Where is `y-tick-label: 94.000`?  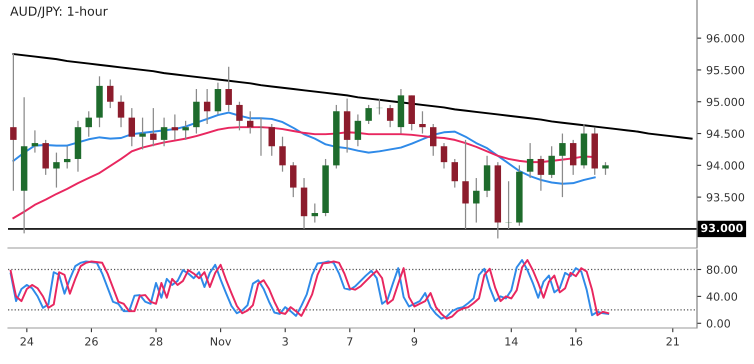
y-tick-label: 94.000 is located at coordinates (725, 165).